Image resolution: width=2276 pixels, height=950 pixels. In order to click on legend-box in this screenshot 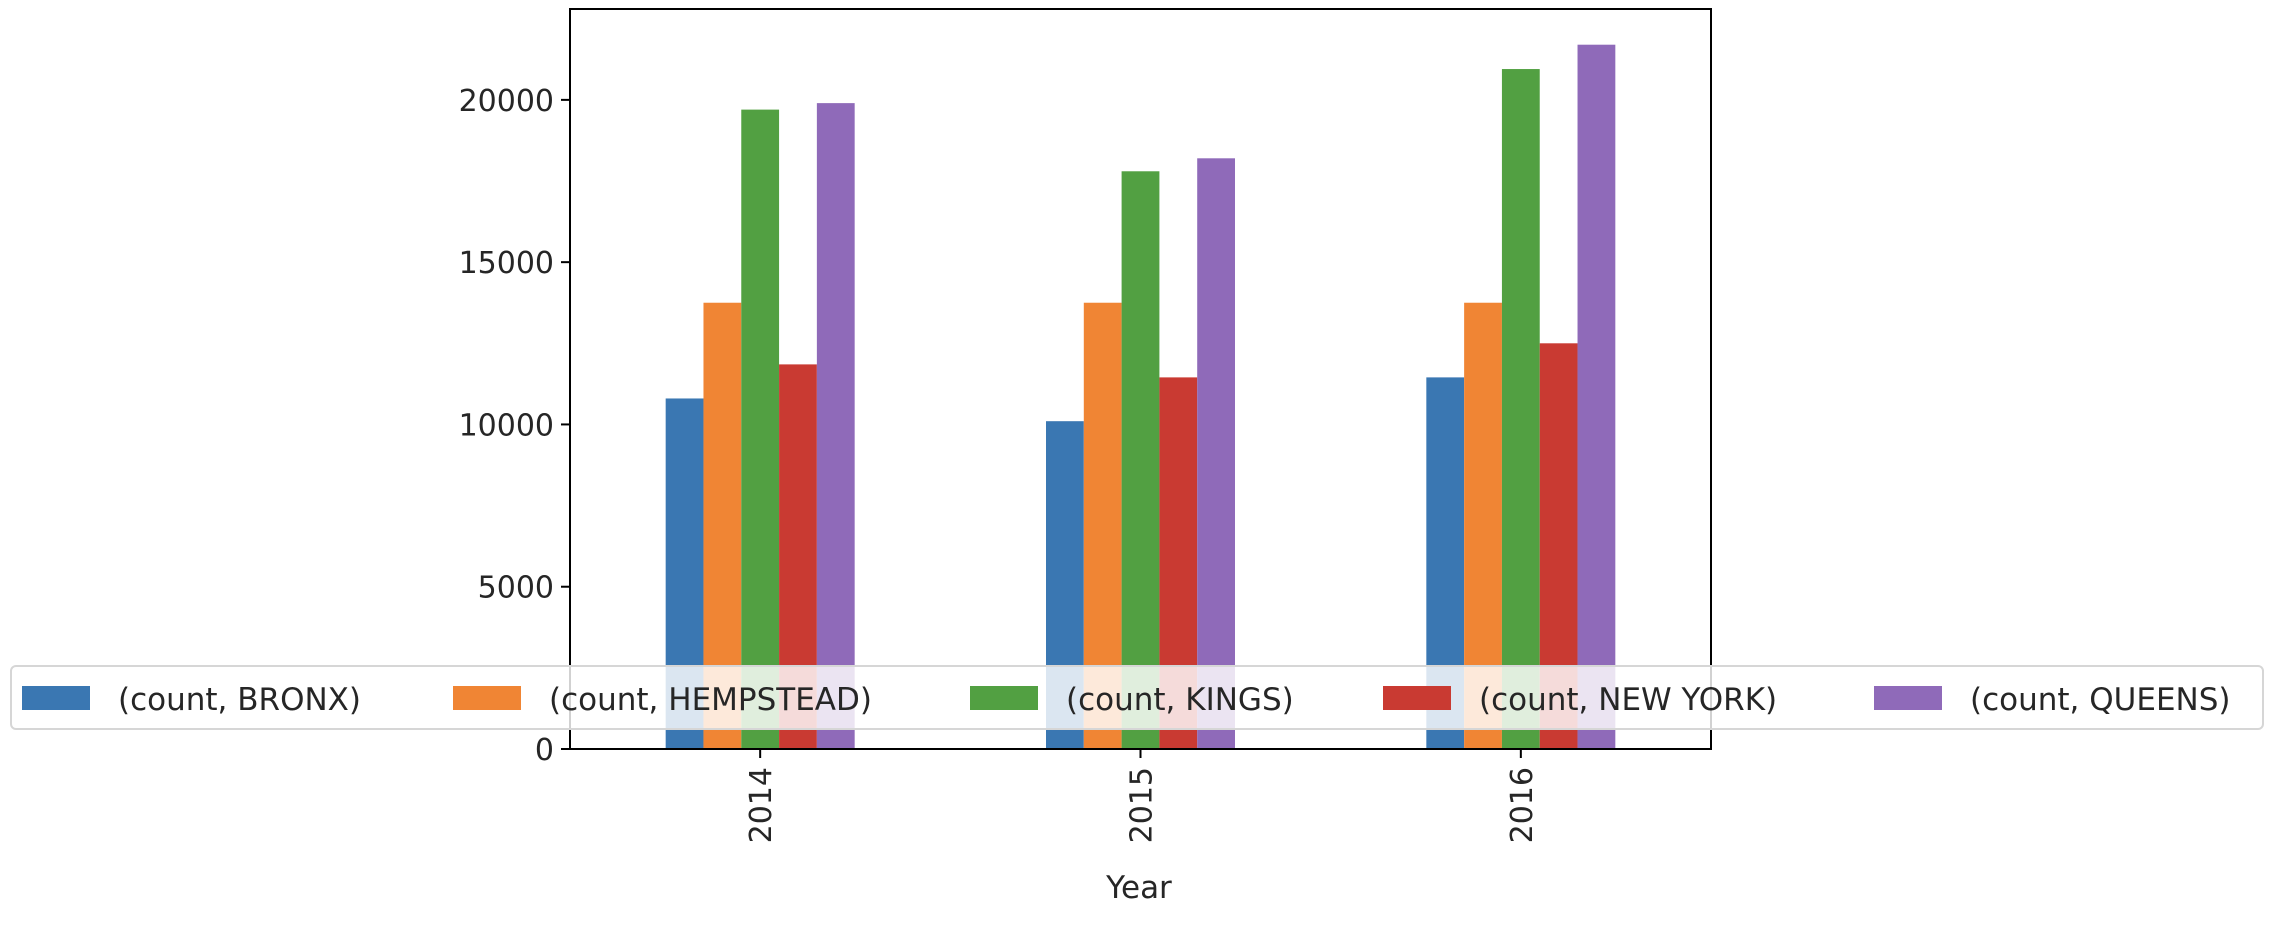, I will do `click(1137, 697)`.